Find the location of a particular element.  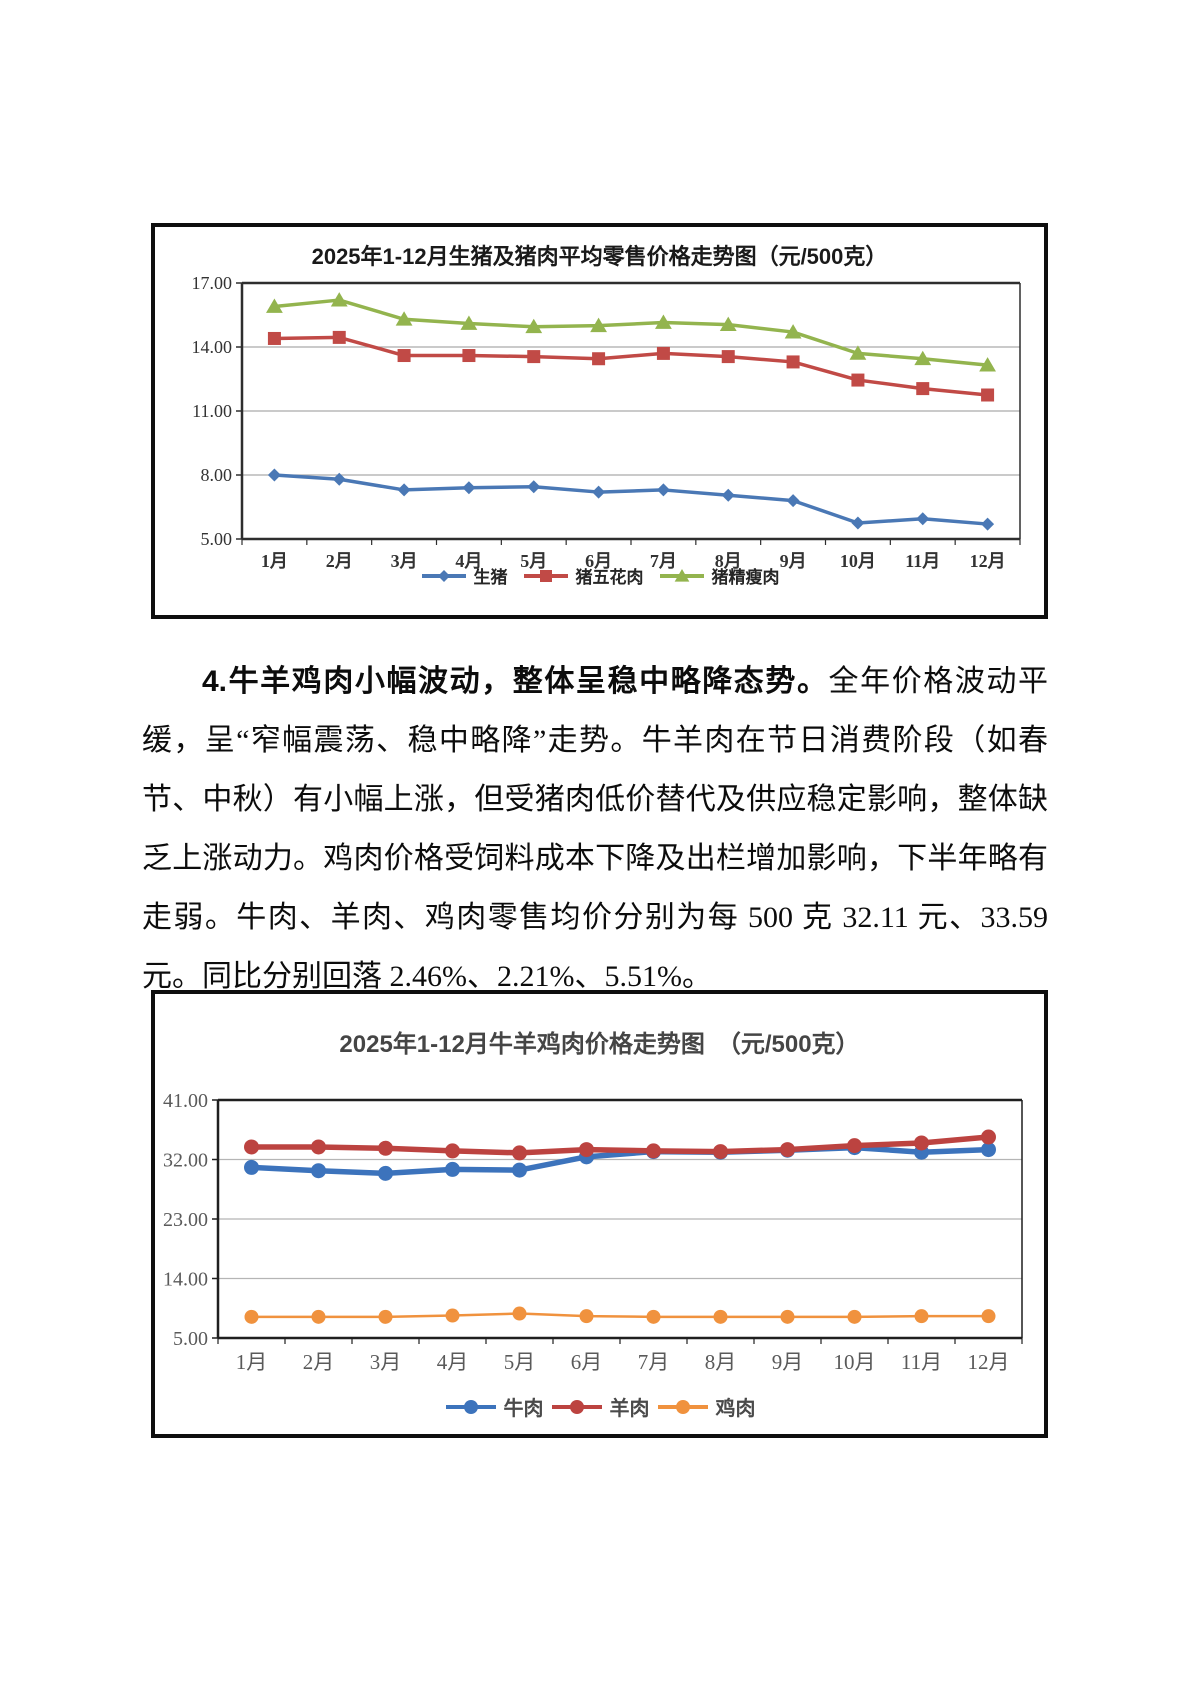

legend-item-1: 生猪 is located at coordinates (464, 575).